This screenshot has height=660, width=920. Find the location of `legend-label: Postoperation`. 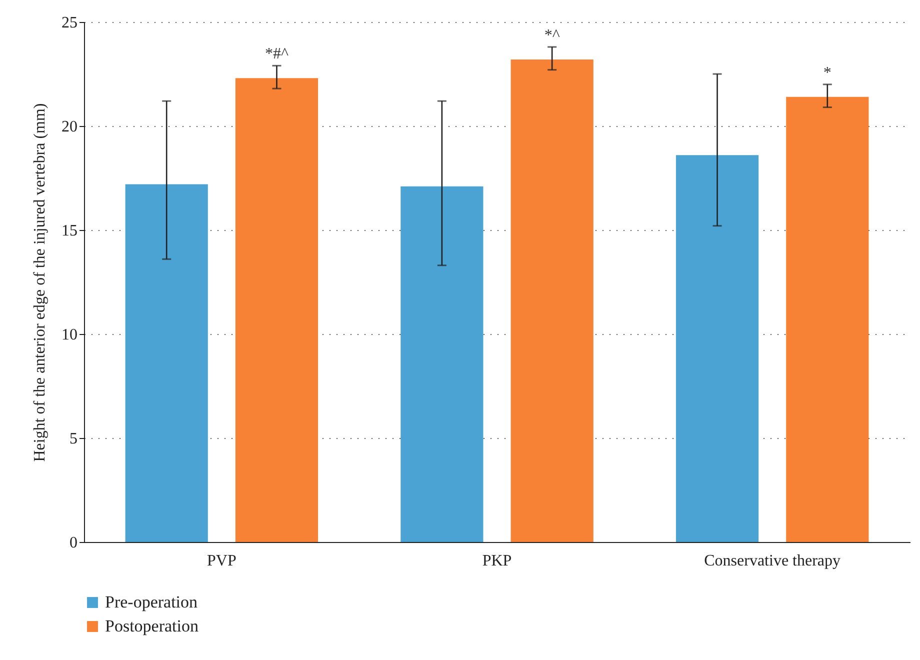

legend-label: Postoperation is located at coordinates (152, 626).